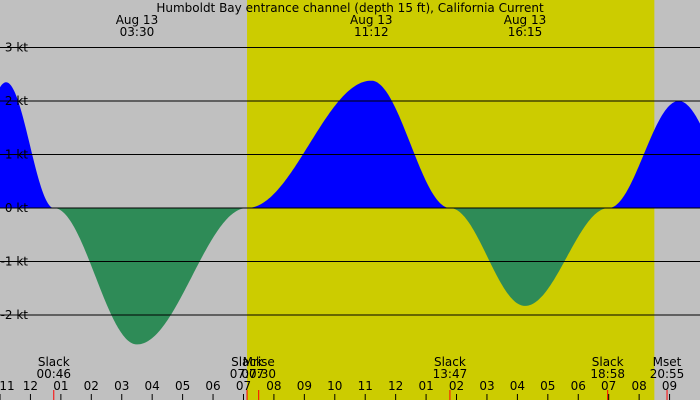 Image resolution: width=700 pixels, height=400 pixels. I want to click on event-time-label: 20:55, so click(667, 374).